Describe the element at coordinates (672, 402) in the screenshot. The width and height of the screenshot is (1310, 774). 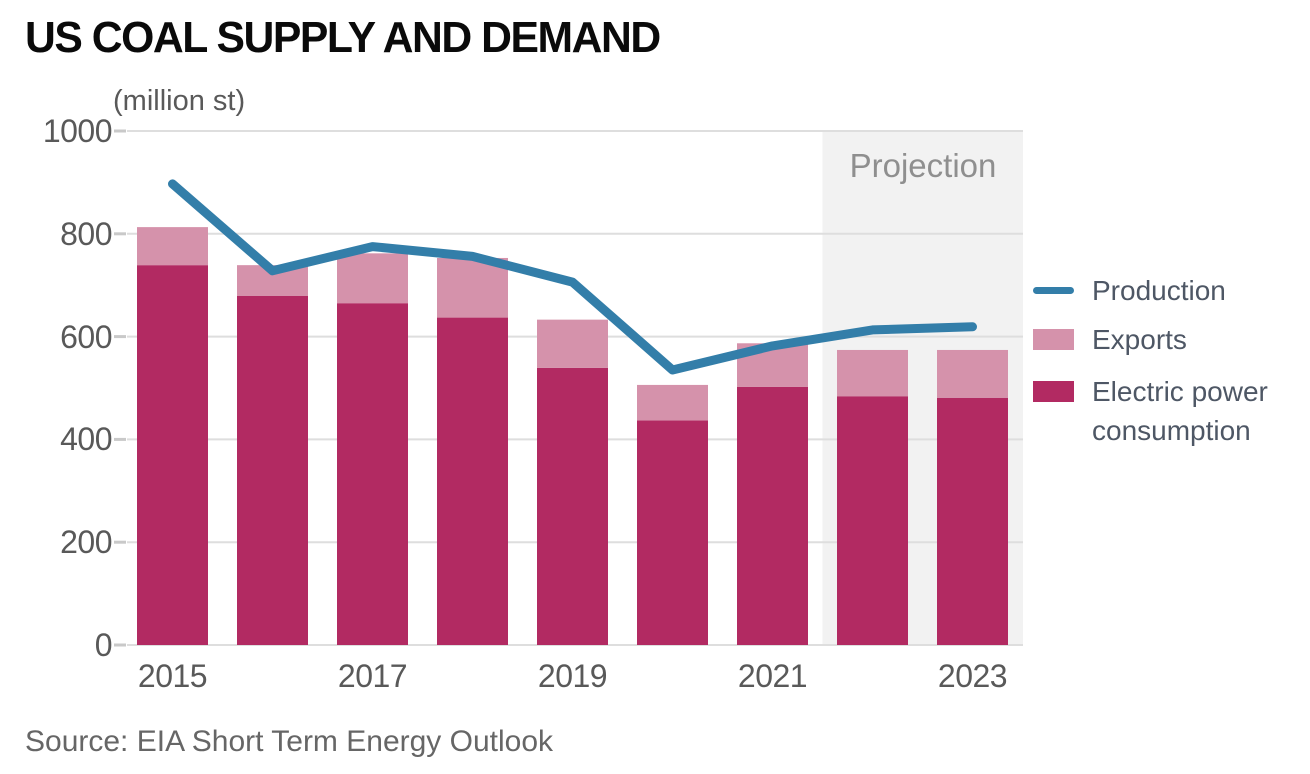
I see `bar-exports-2020` at that location.